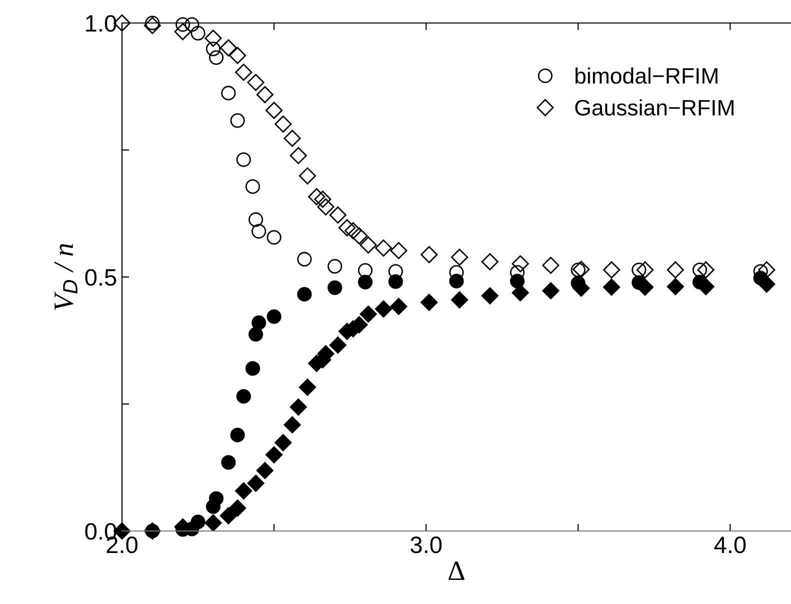  I want to click on x-axis-title: Δ, so click(456, 571).